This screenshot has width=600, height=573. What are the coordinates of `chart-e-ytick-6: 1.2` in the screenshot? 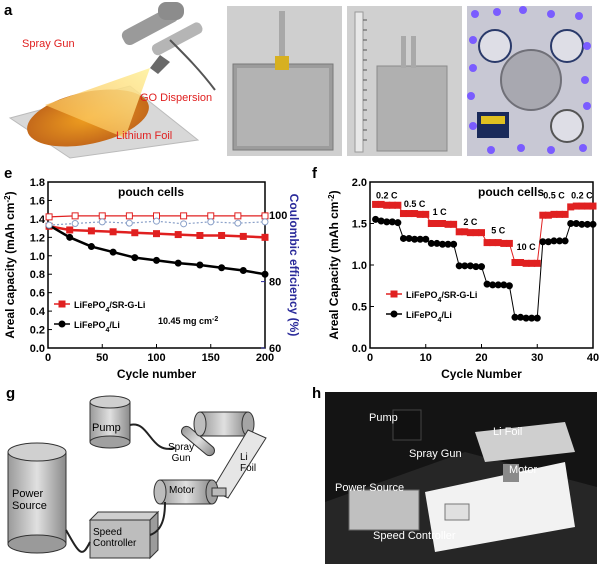 It's located at (37, 238).